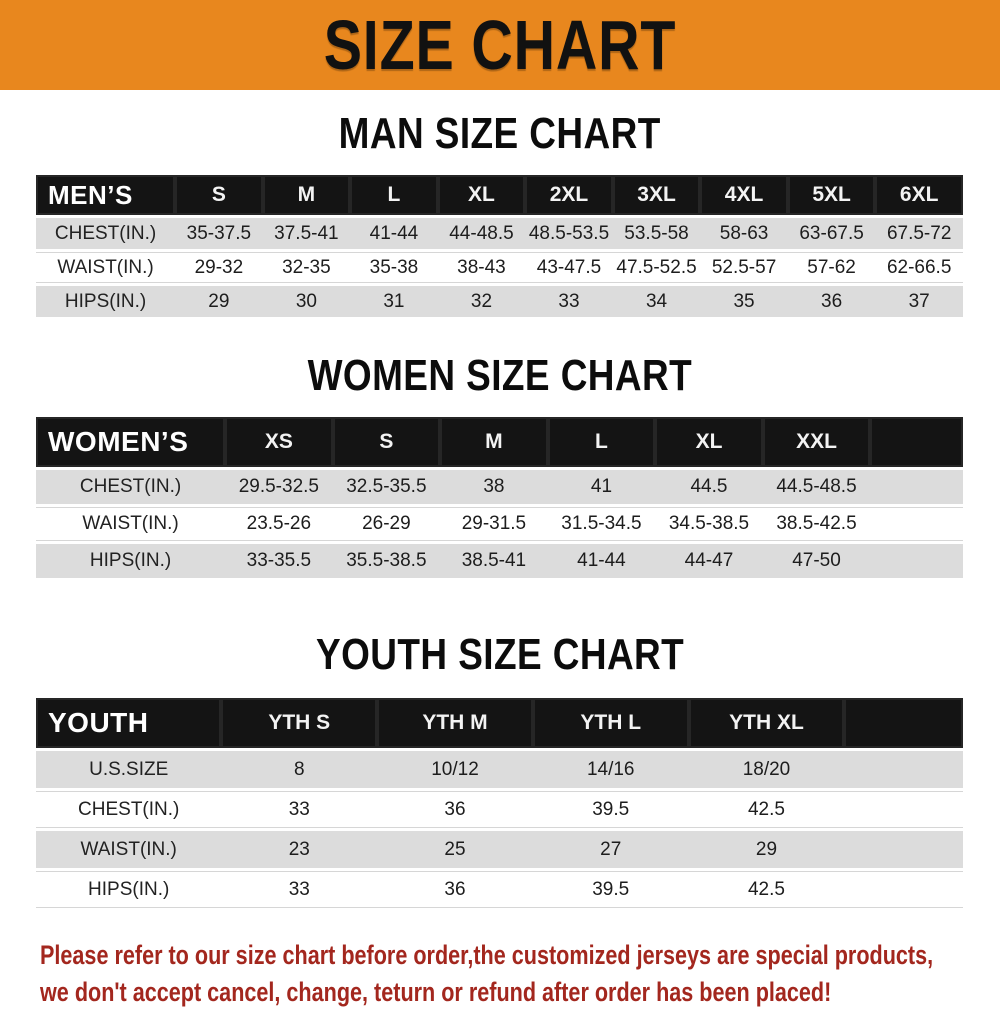 The height and width of the screenshot is (1011, 1000). What do you see at coordinates (481, 233) in the screenshot?
I see `size-value-cell: 44-48.5` at bounding box center [481, 233].